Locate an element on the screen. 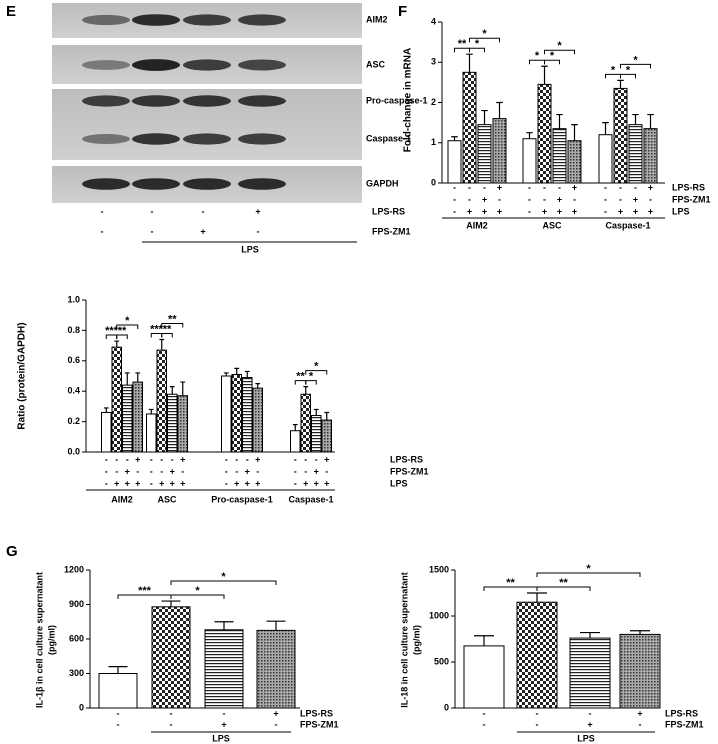  y-tick-label: 2 is located at coordinates (433, 102).